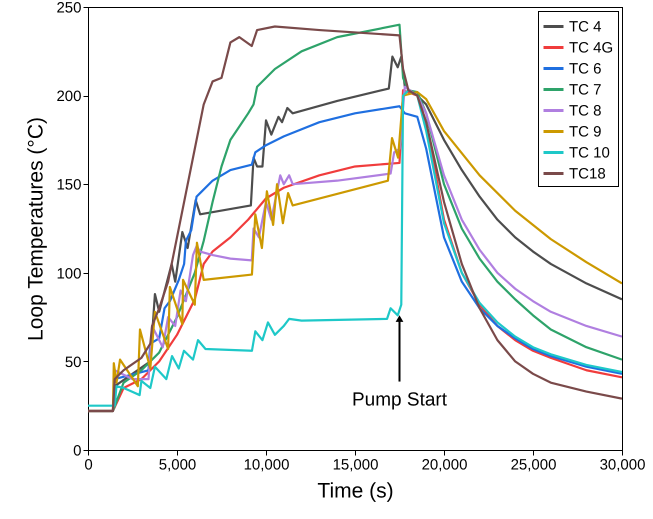 This screenshot has height=519, width=653. What do you see at coordinates (585, 27) in the screenshot?
I see `legend-label: TC 4` at bounding box center [585, 27].